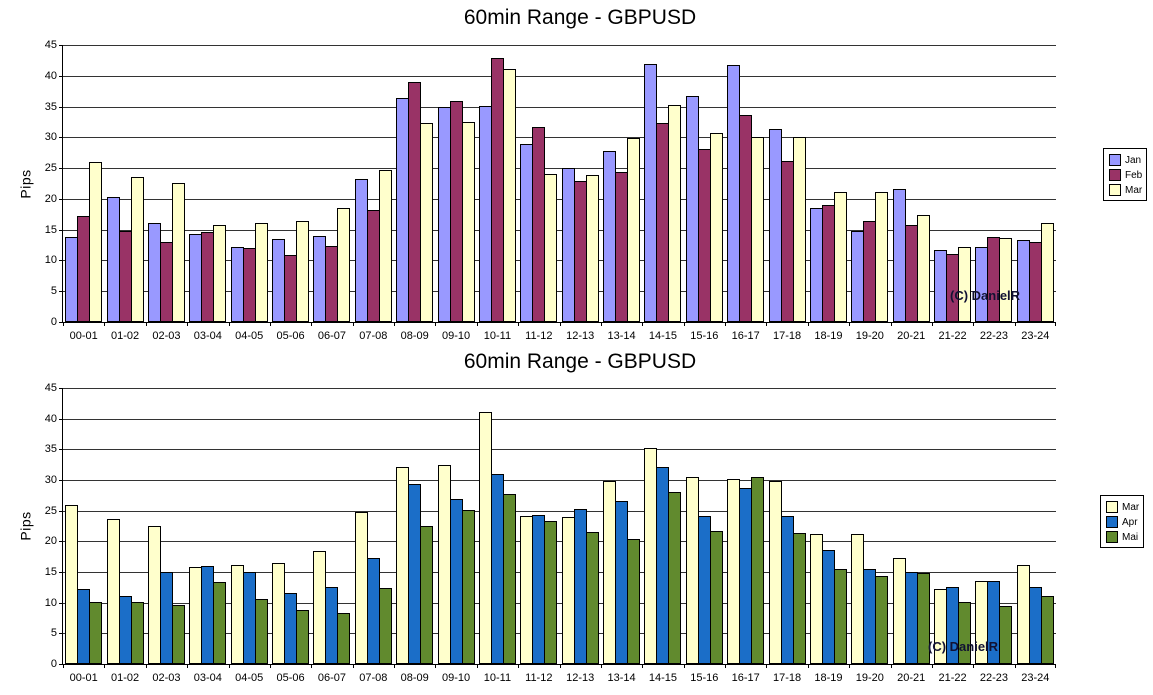  What do you see at coordinates (50, 572) in the screenshot?
I see `y-axis-label: 15` at bounding box center [50, 572].